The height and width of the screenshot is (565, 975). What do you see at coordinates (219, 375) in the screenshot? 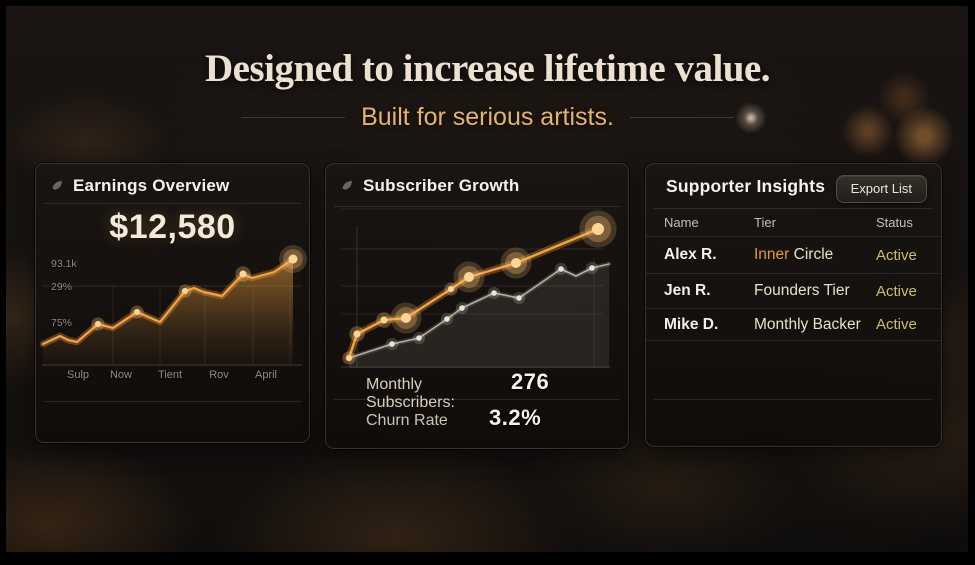
I see `x-axis-tick: Rov` at bounding box center [219, 375].